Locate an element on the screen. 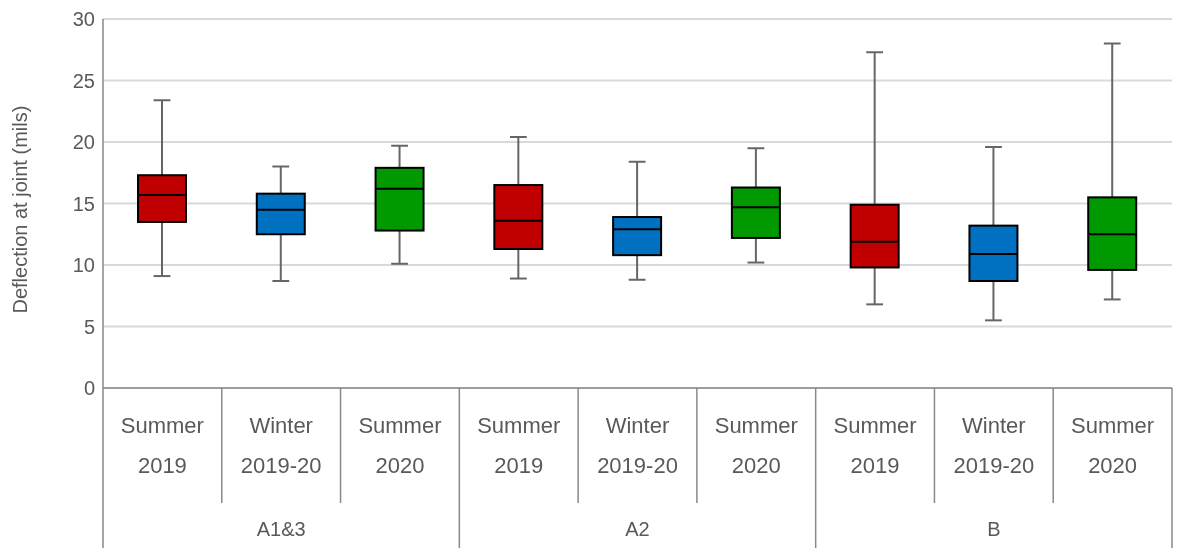 The width and height of the screenshot is (1182, 548). y-tick-label: 30 is located at coordinates (83, 19).